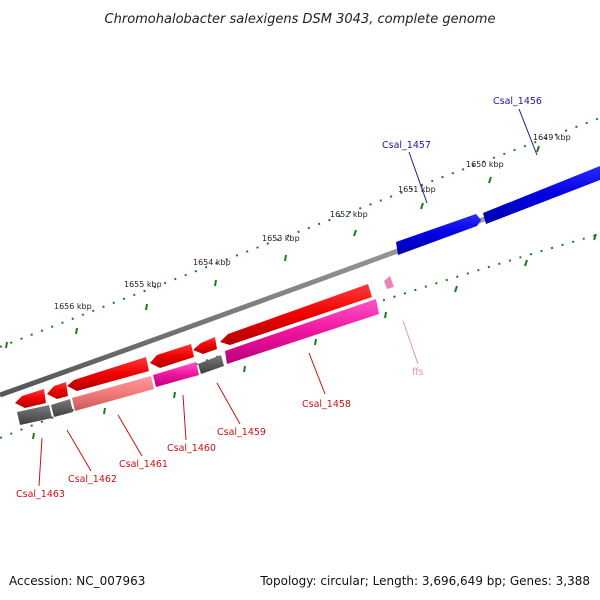 The height and width of the screenshot is (600, 600). What do you see at coordinates (205, 345) in the screenshot?
I see `gene-csal-1459-arrow` at bounding box center [205, 345].